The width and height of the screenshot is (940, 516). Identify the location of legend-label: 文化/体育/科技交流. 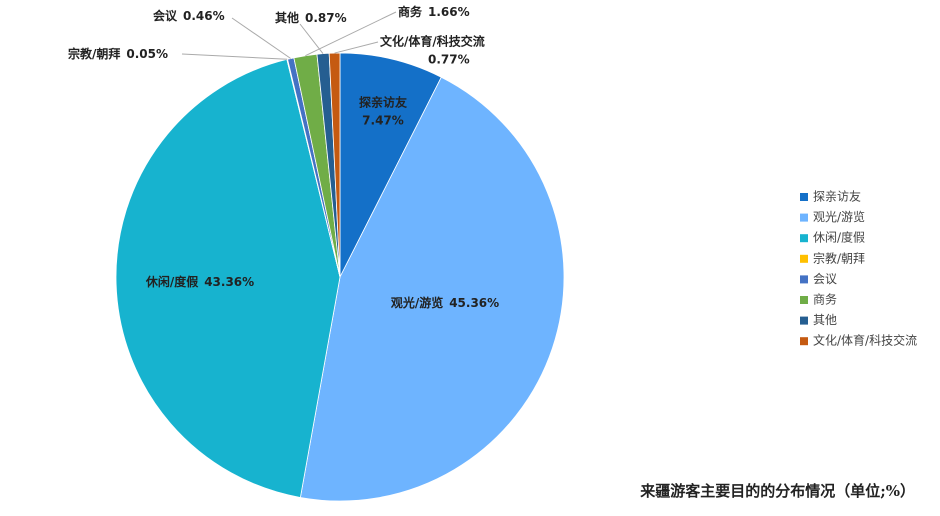
(865, 340).